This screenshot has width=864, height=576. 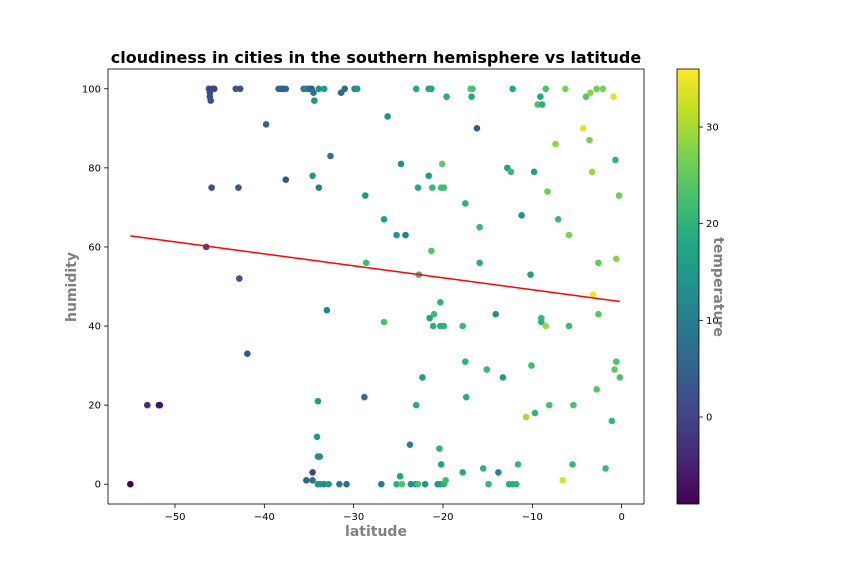 I want to click on colorbar-tick-label: 0, so click(x=709, y=418).